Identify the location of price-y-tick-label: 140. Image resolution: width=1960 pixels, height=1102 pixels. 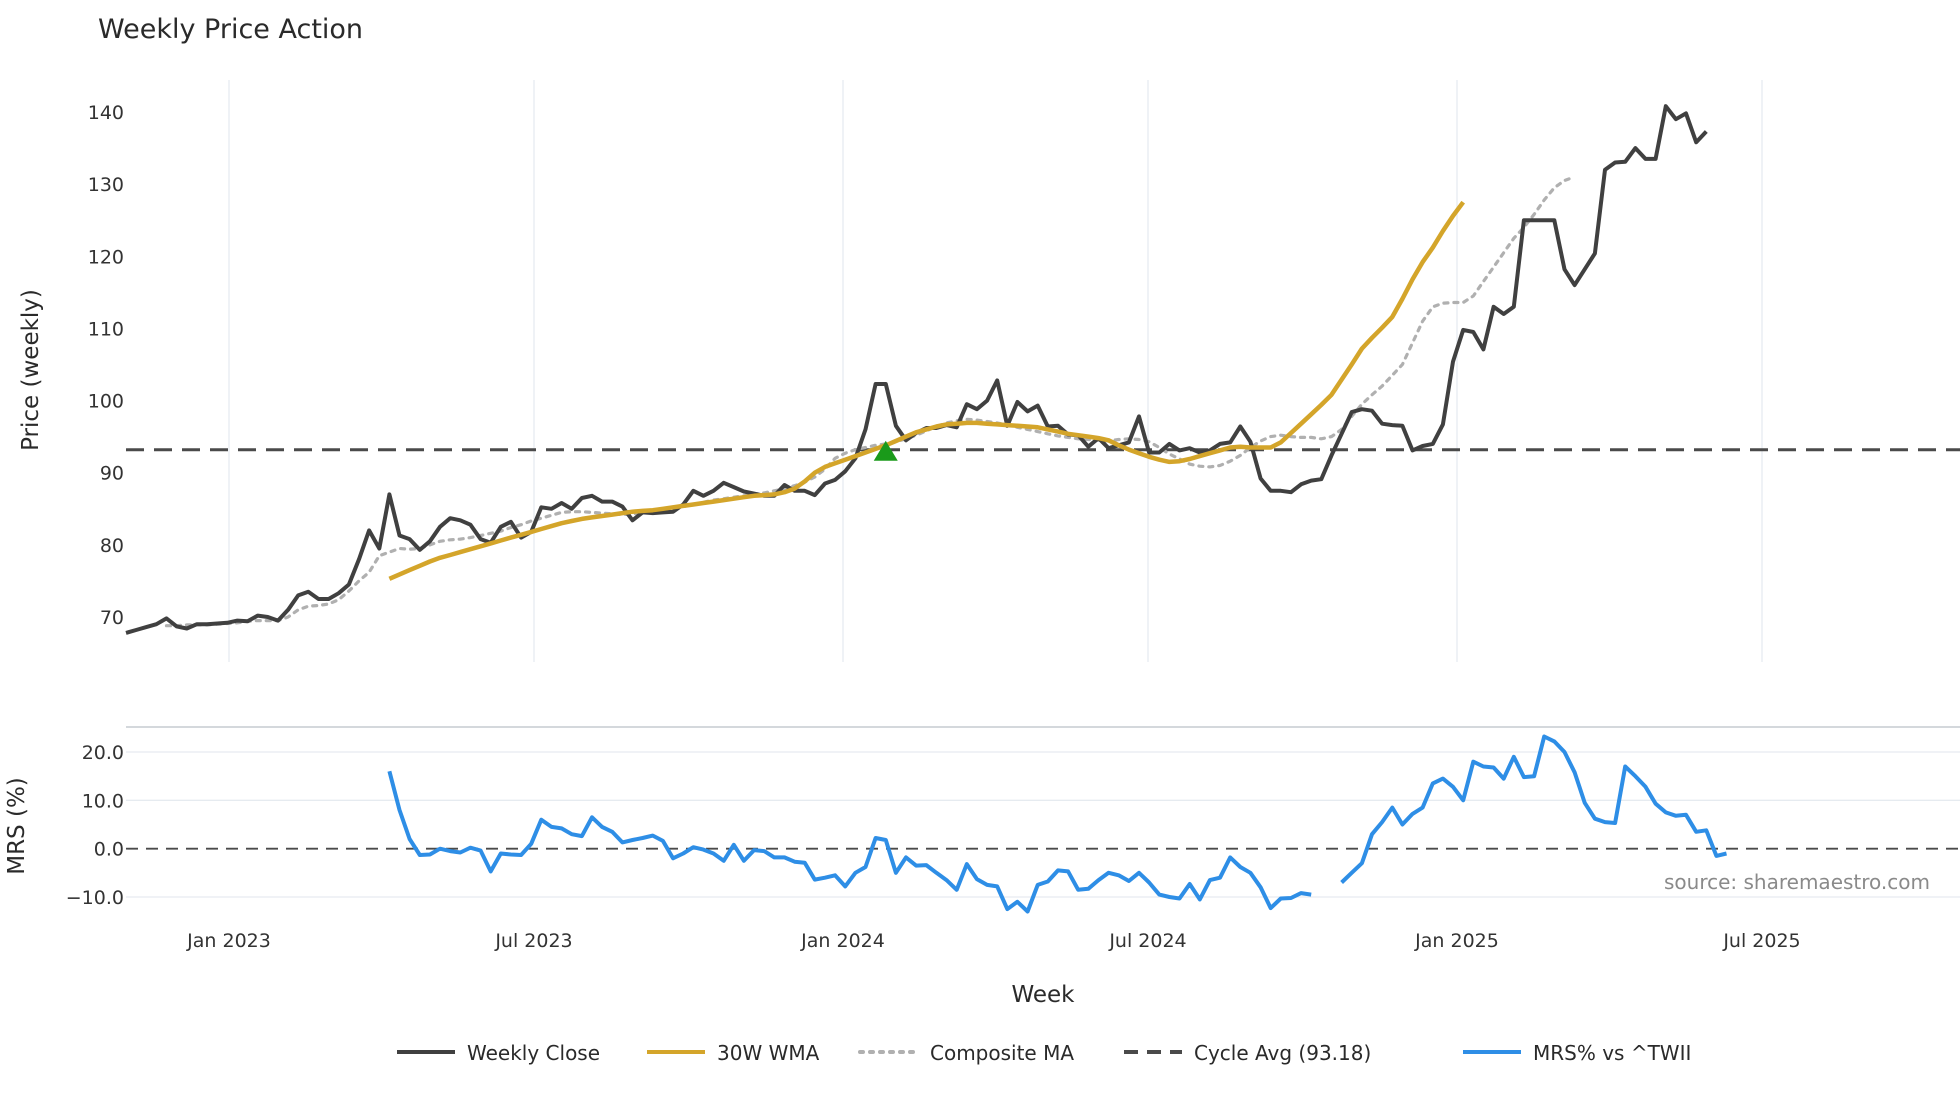
(106, 113).